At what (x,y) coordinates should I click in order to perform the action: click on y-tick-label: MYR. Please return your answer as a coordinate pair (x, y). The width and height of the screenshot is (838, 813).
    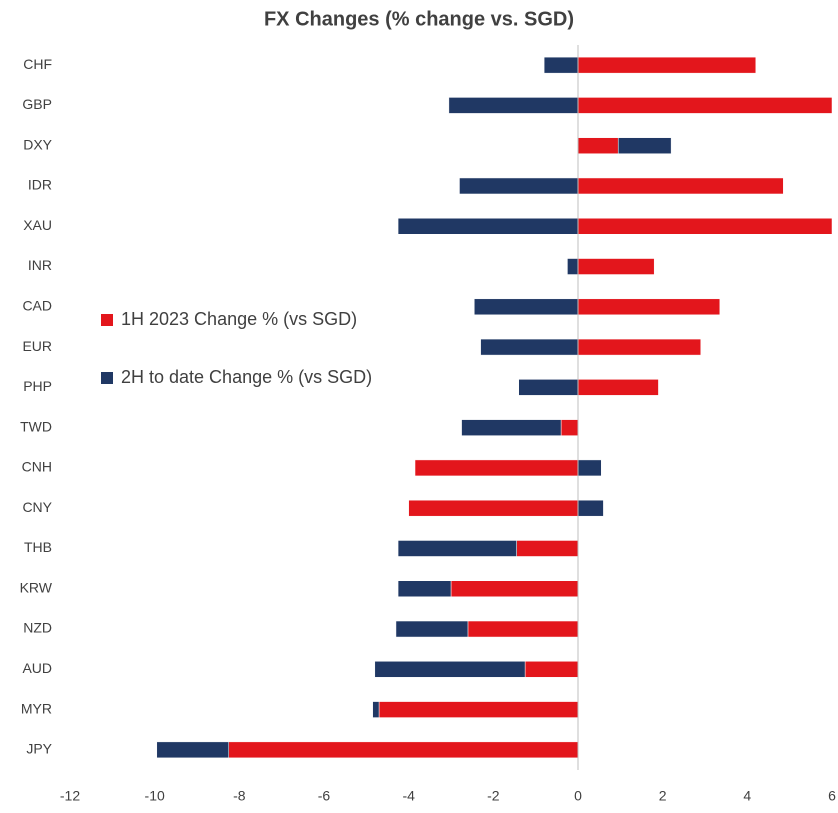
    Looking at the image, I should click on (36, 708).